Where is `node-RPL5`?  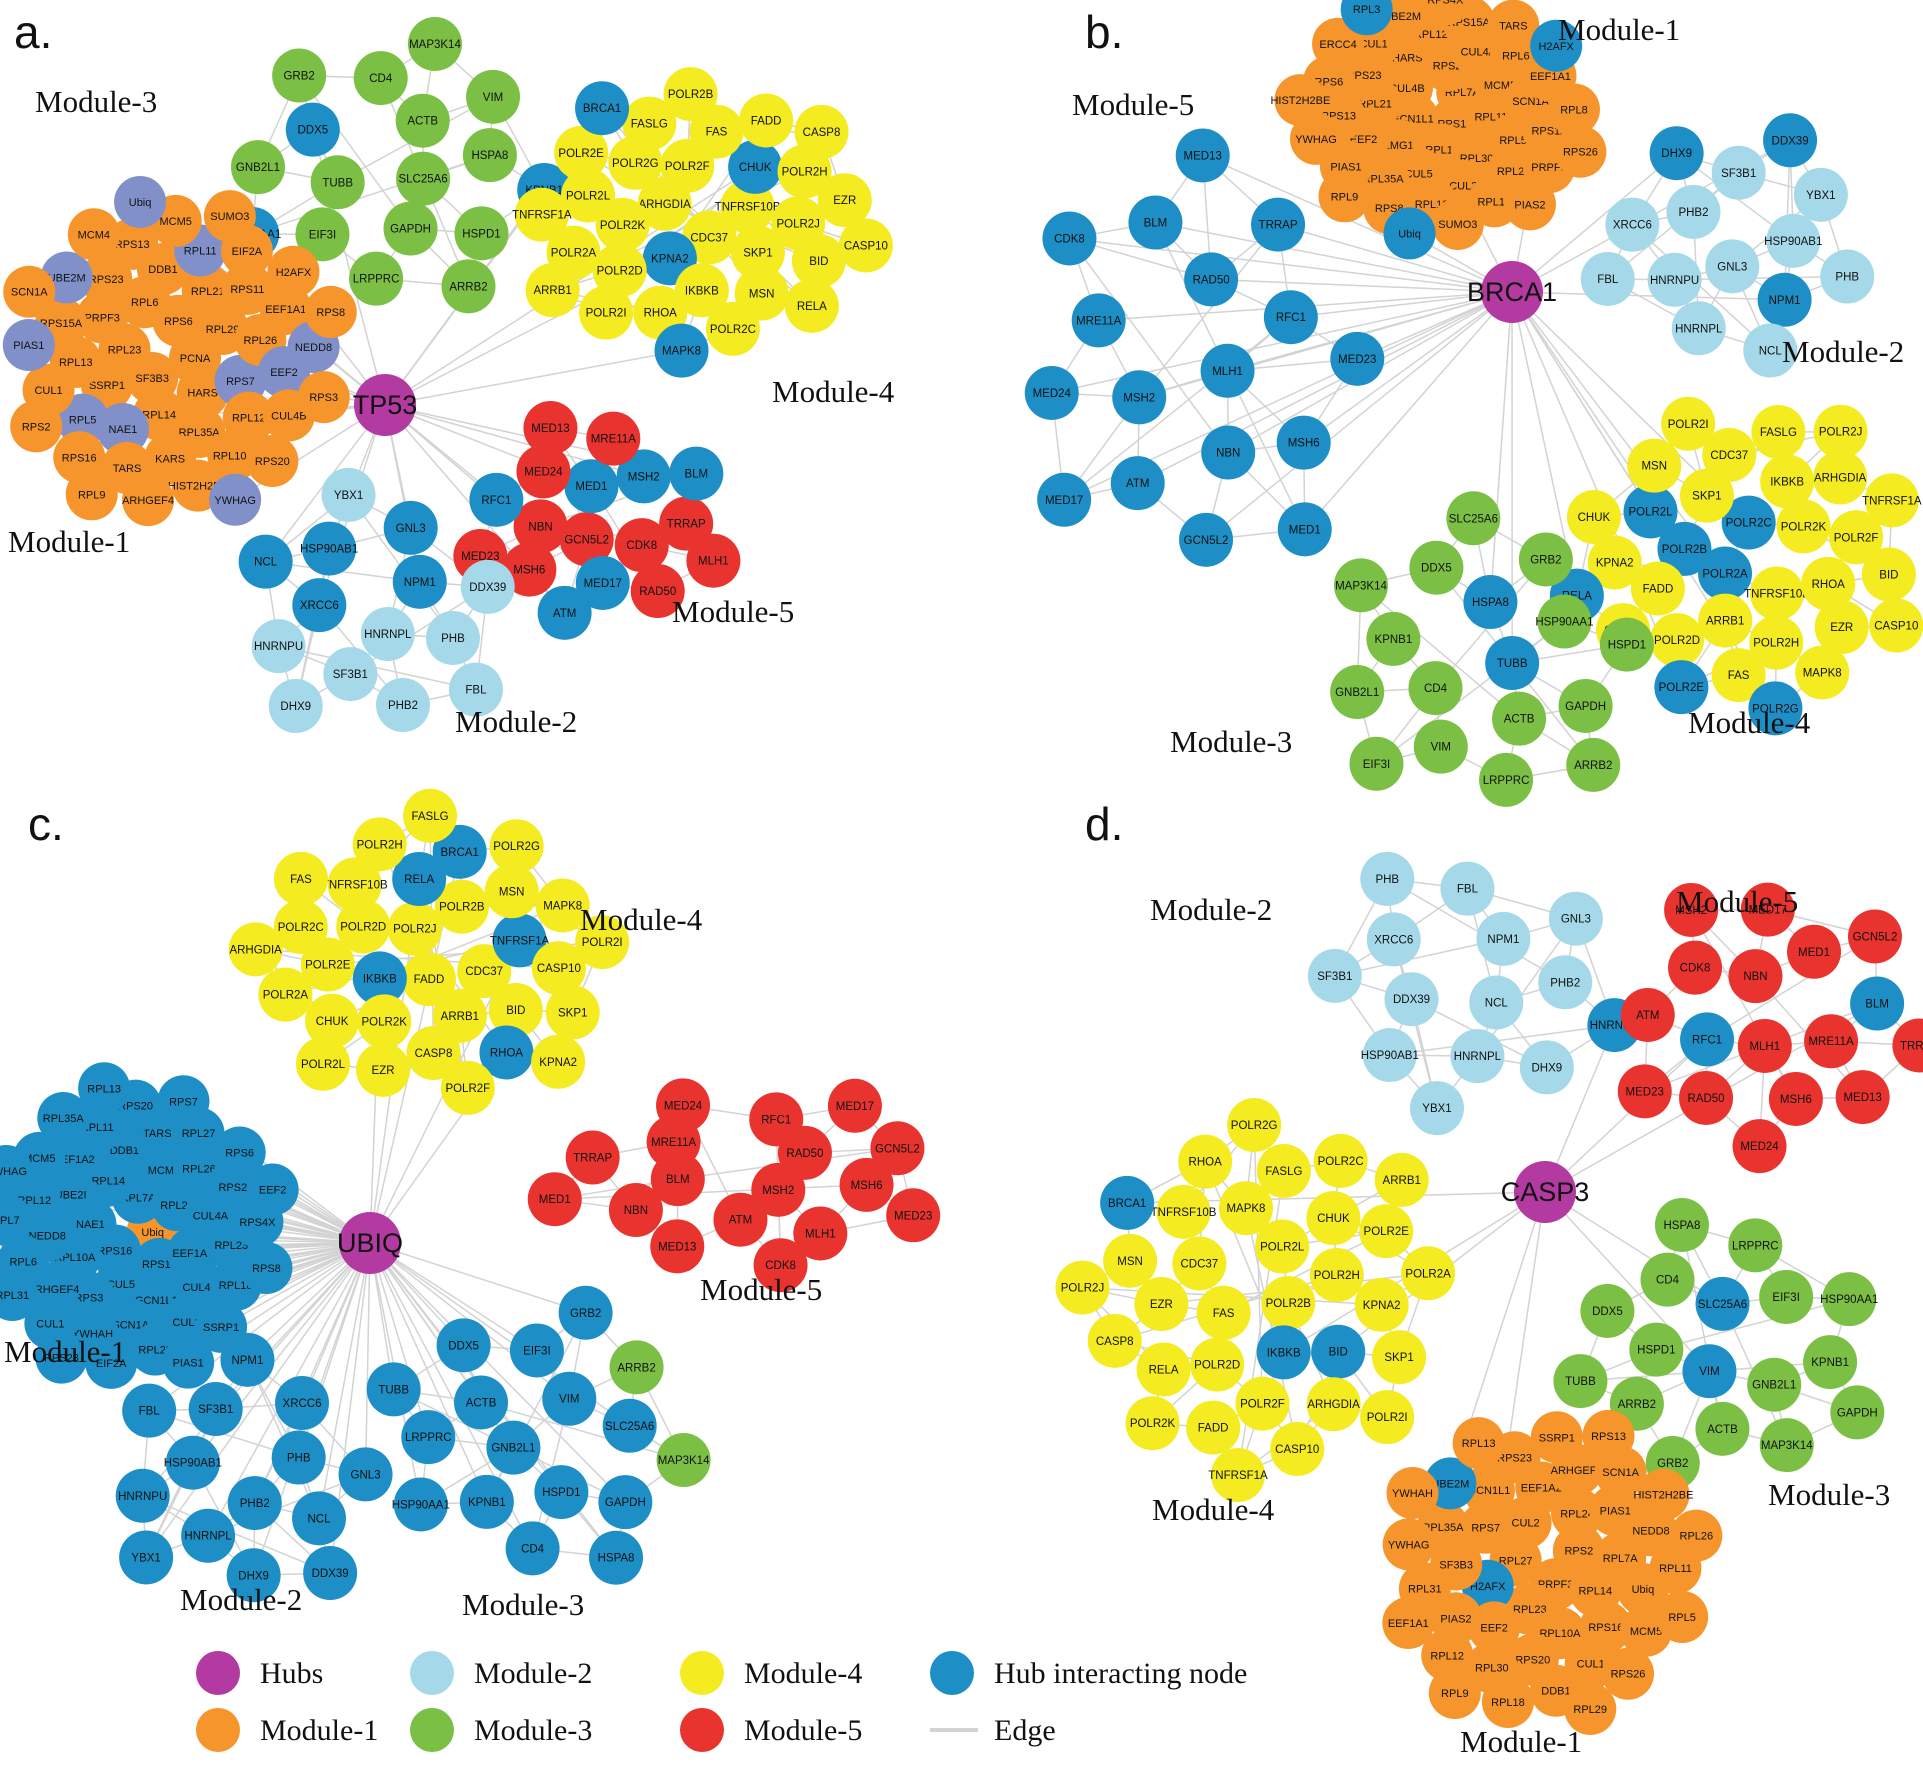 node-RPL5 is located at coordinates (1682, 1616).